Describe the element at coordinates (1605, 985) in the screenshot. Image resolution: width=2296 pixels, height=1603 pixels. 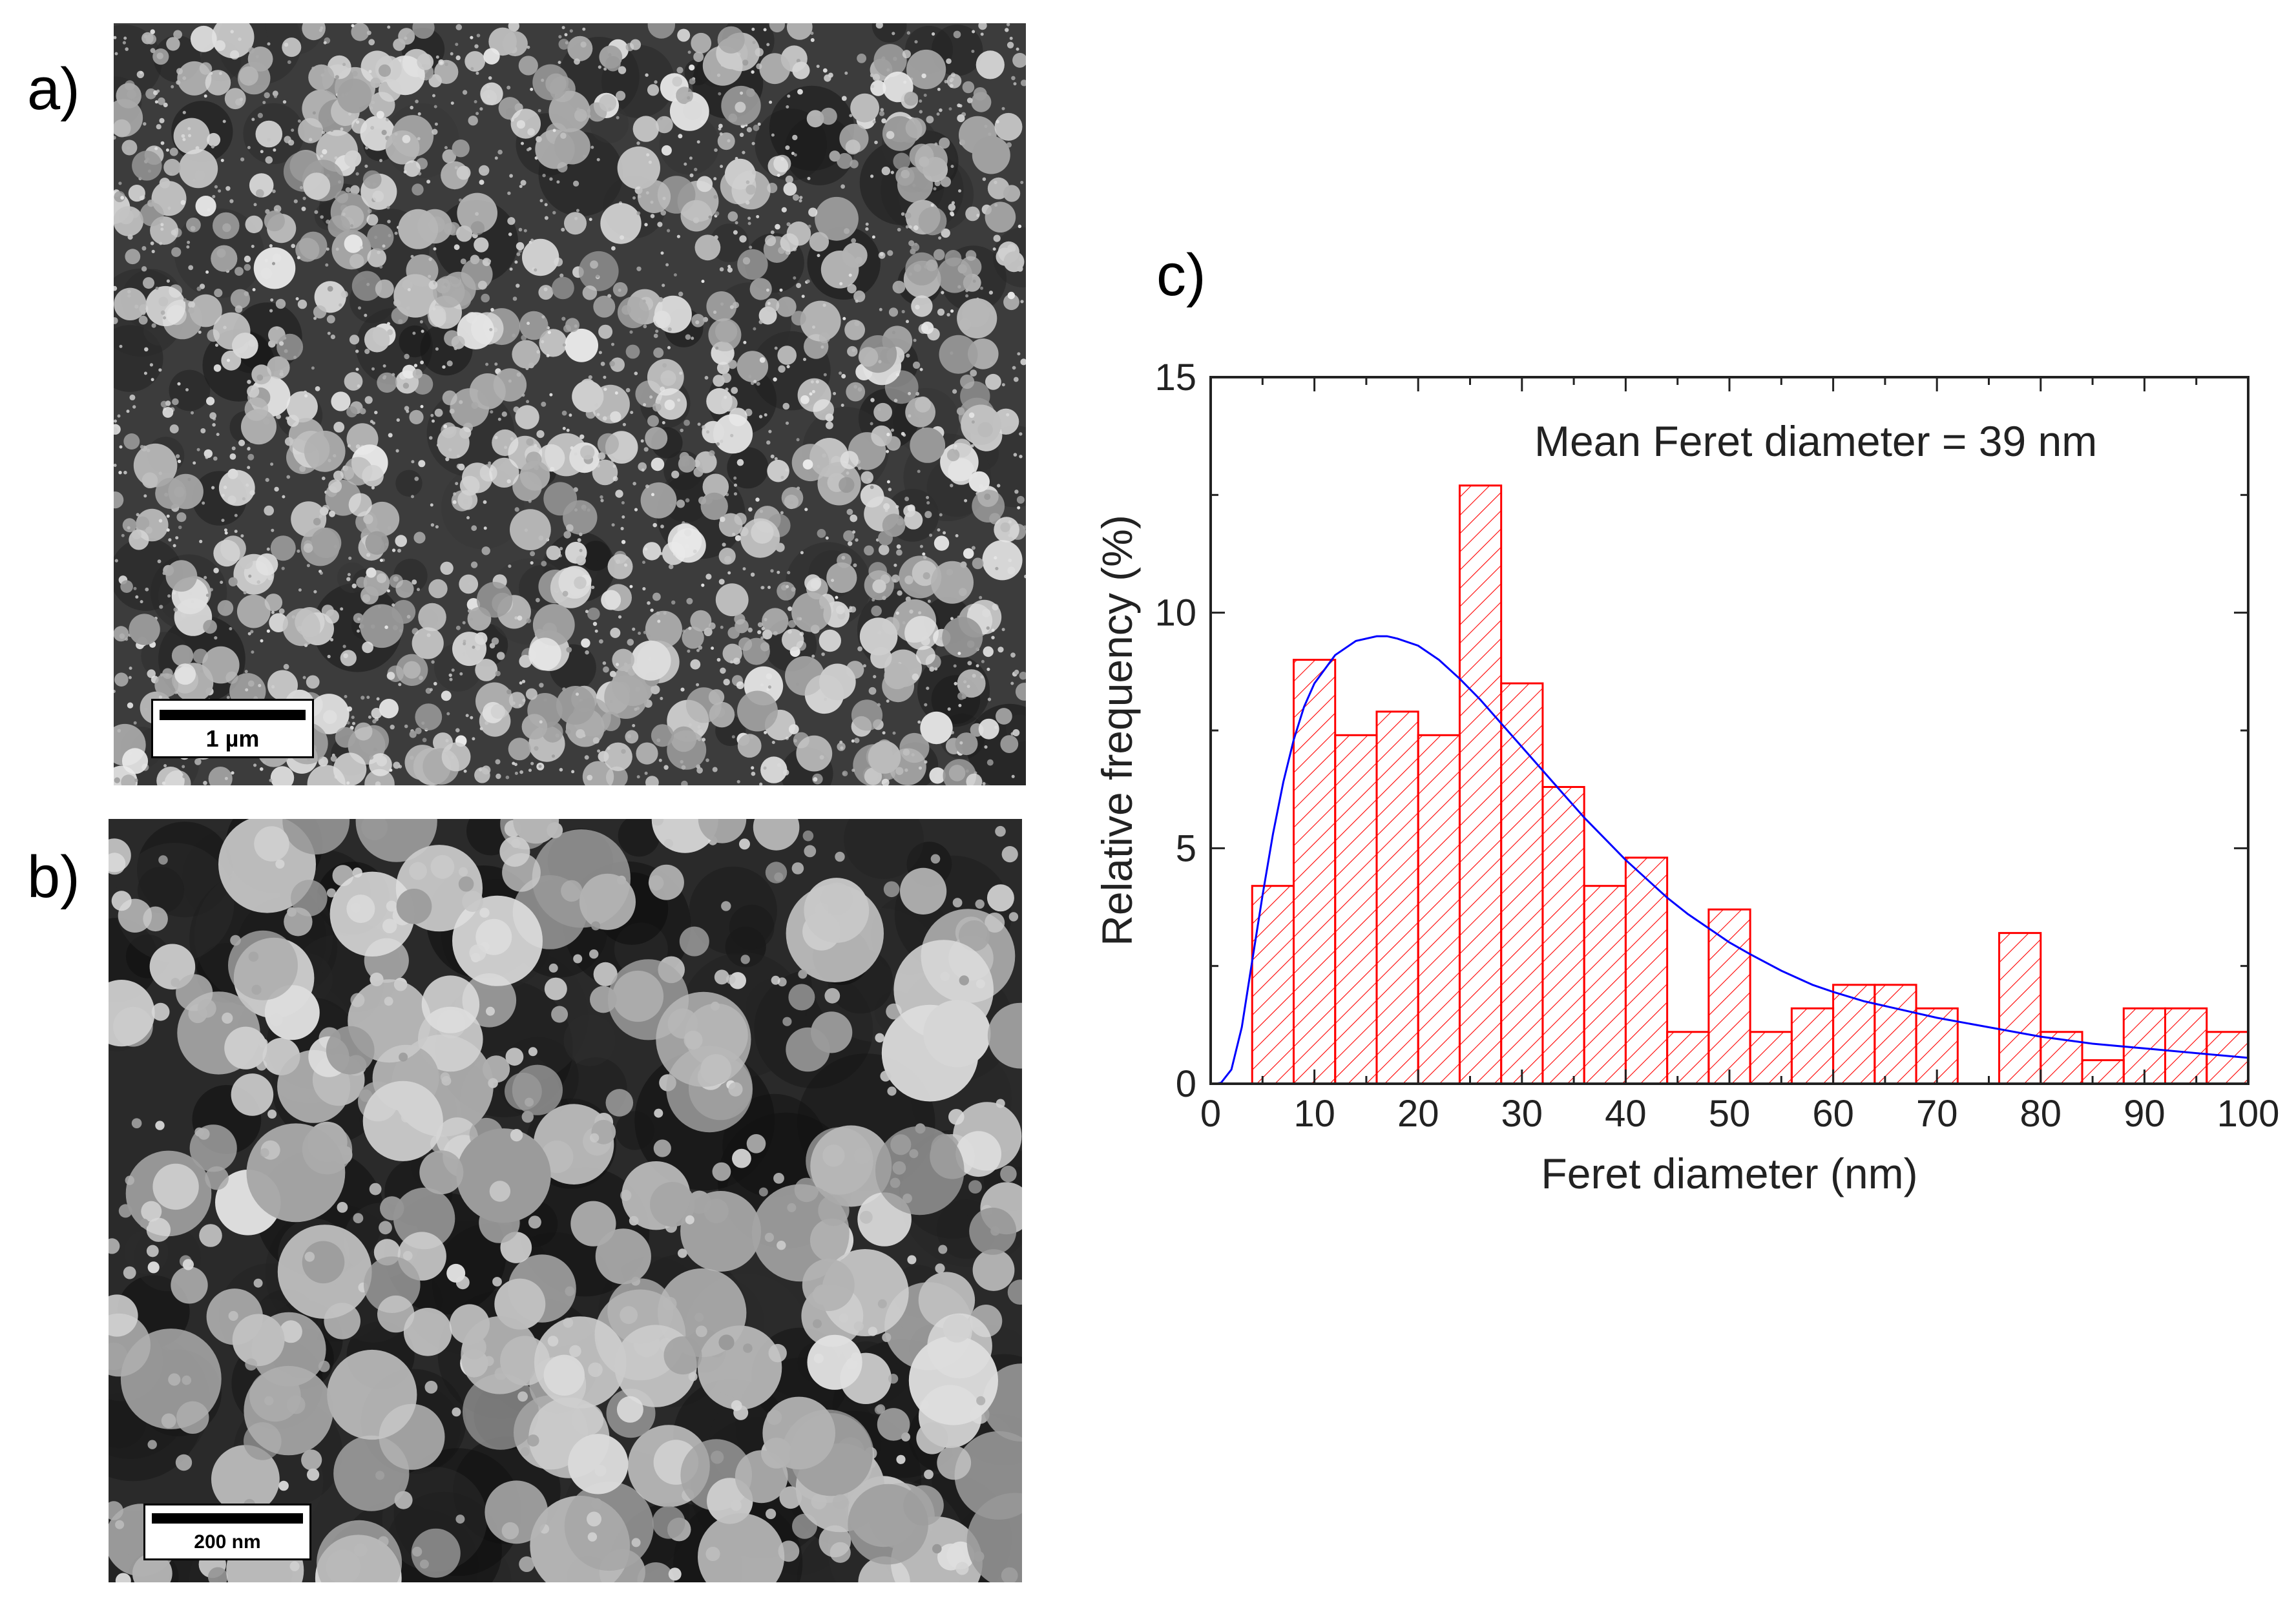
I see `histogram-bar` at that location.